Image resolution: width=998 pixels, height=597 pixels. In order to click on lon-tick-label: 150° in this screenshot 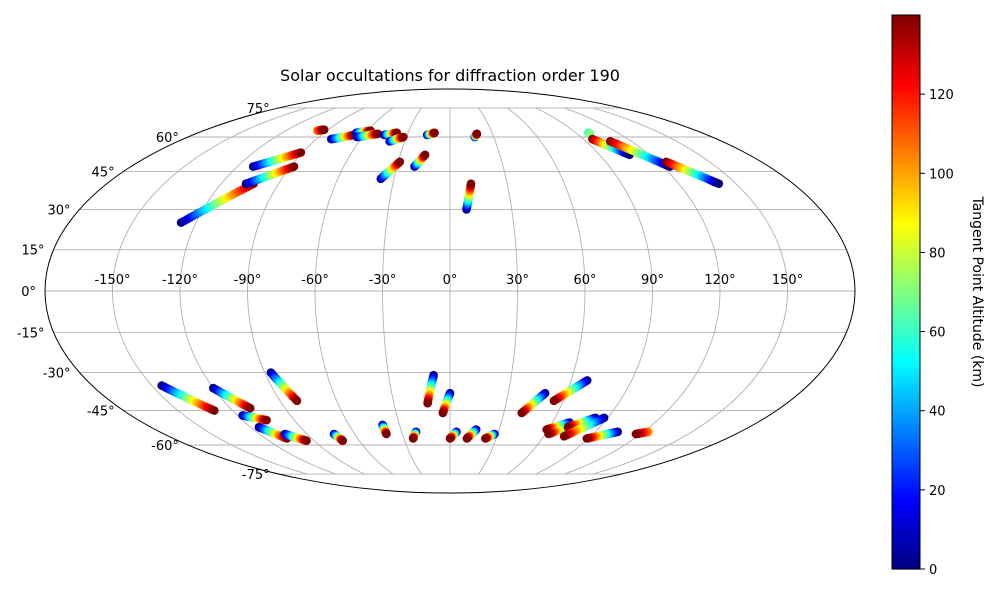, I will do `click(787, 280)`.